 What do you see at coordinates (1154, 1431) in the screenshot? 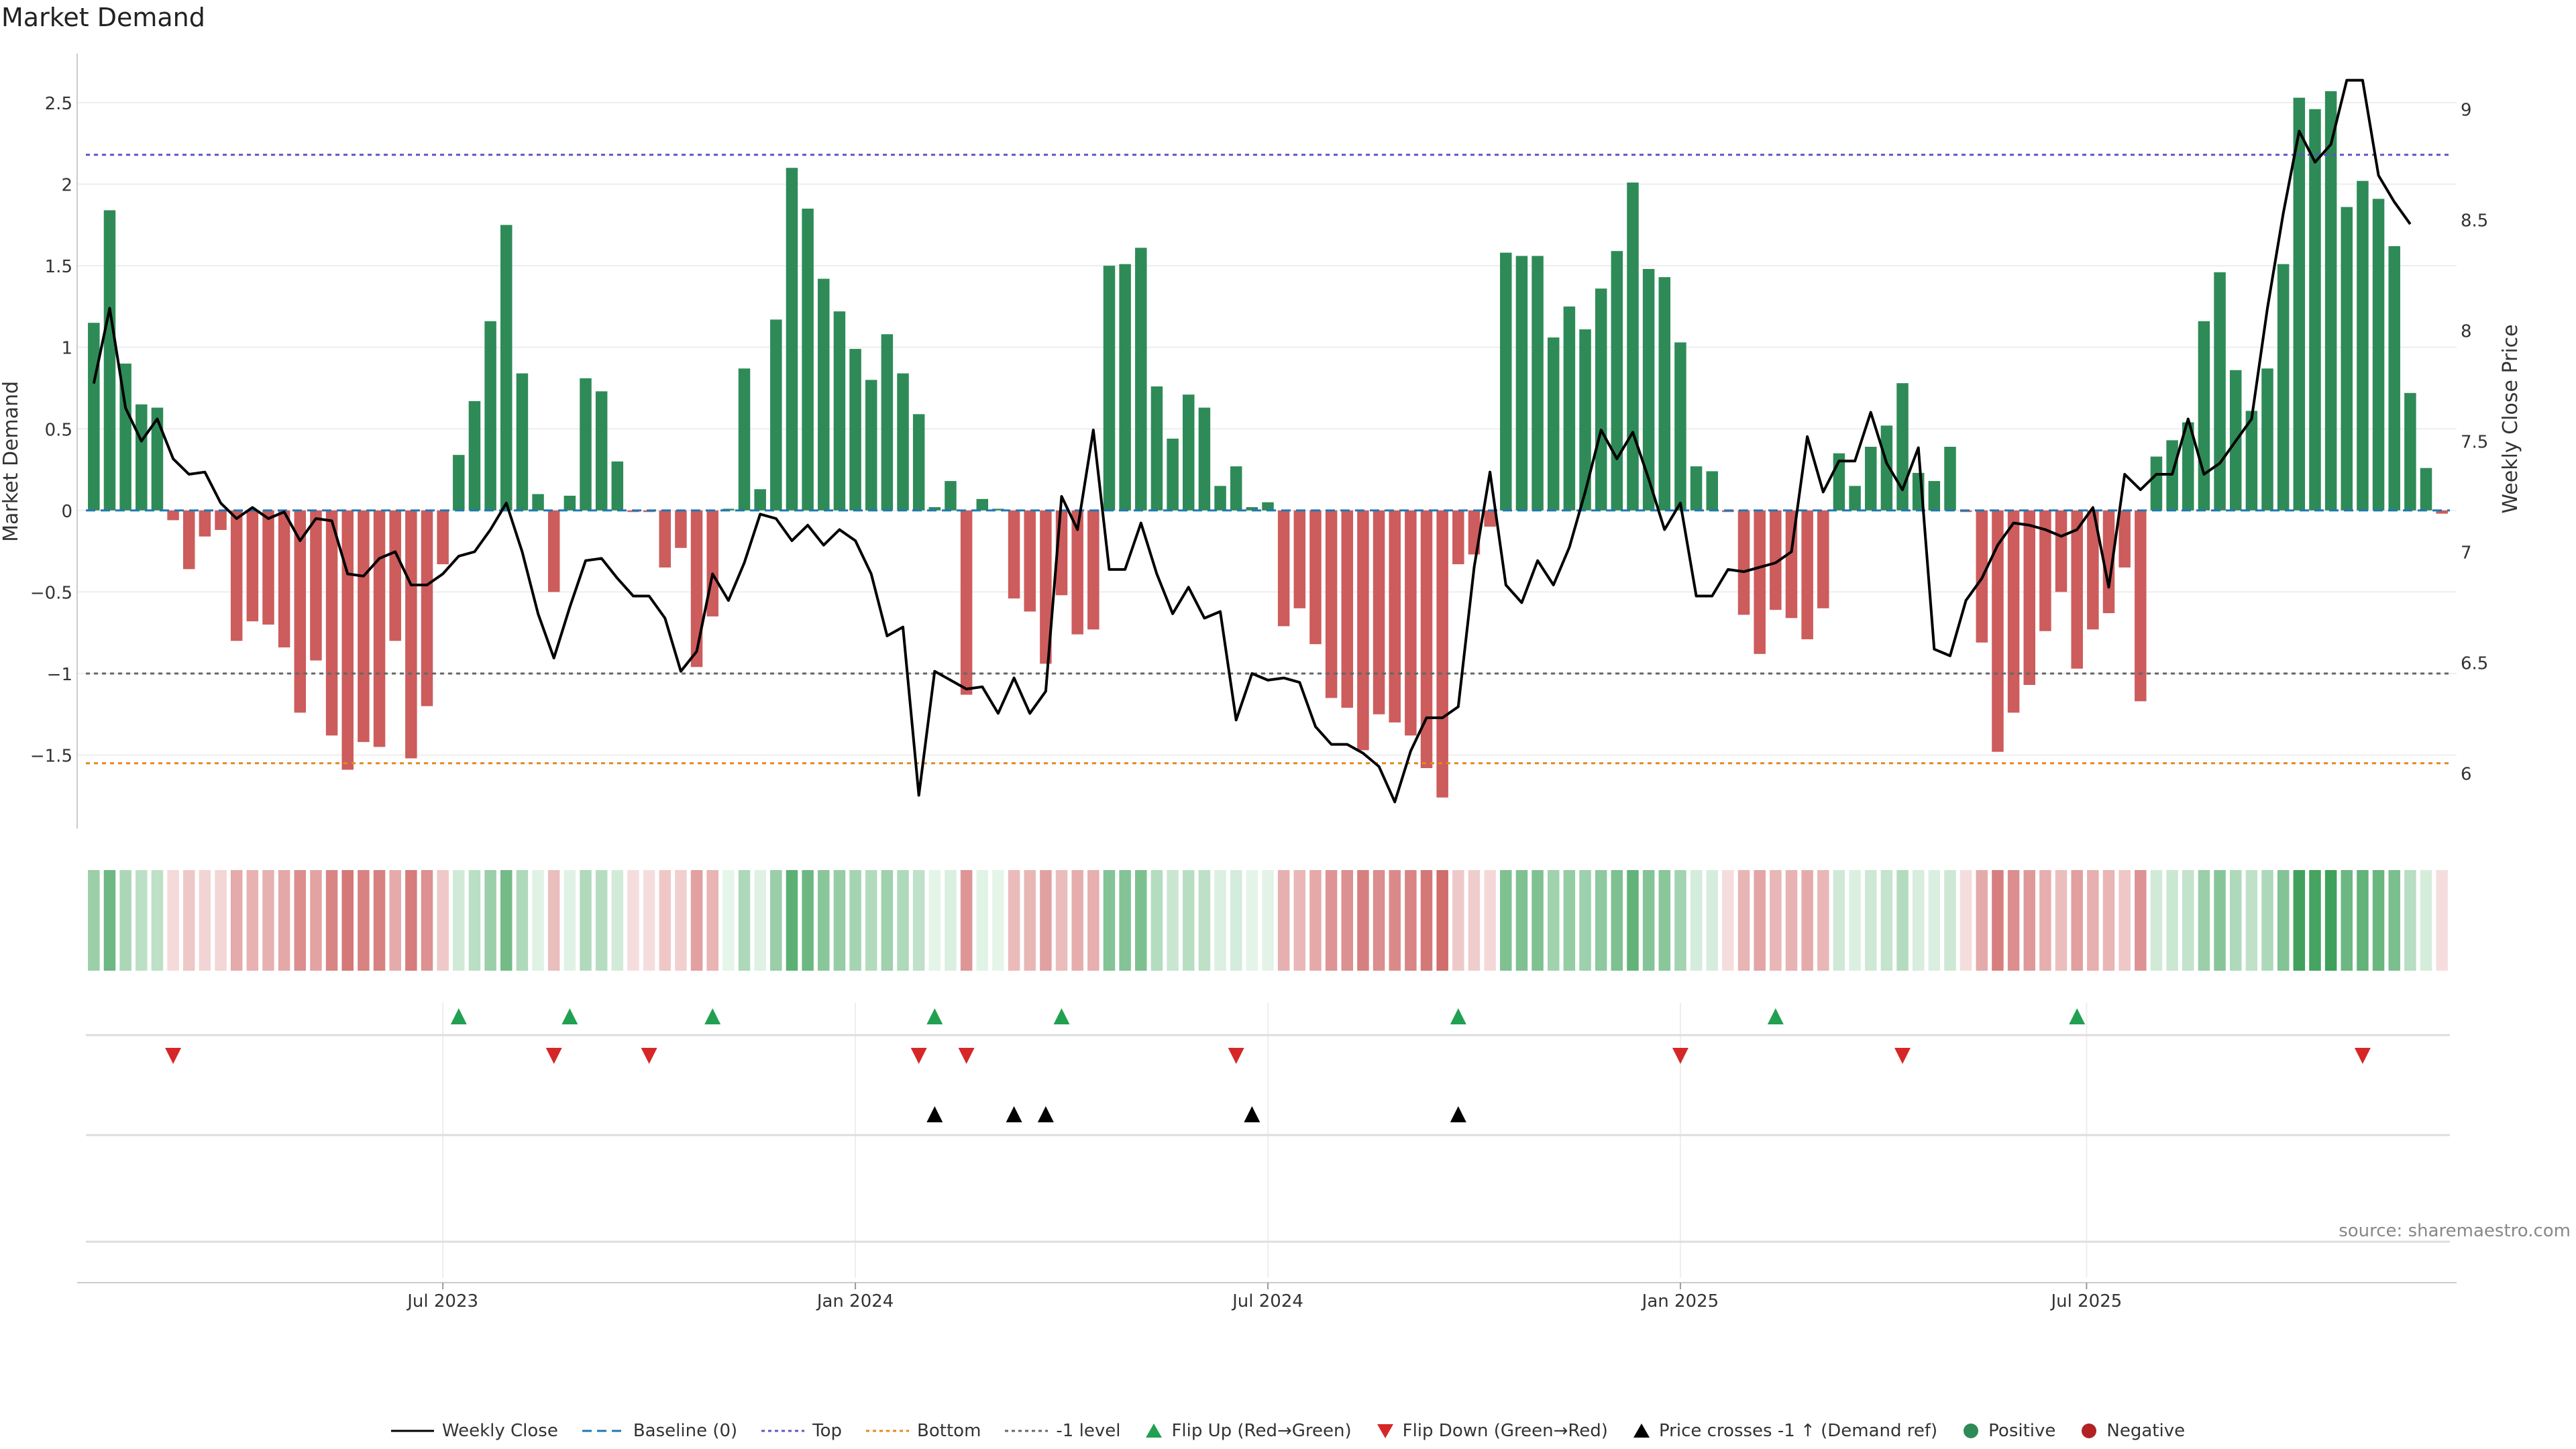
I see `triangle-up-symbol` at bounding box center [1154, 1431].